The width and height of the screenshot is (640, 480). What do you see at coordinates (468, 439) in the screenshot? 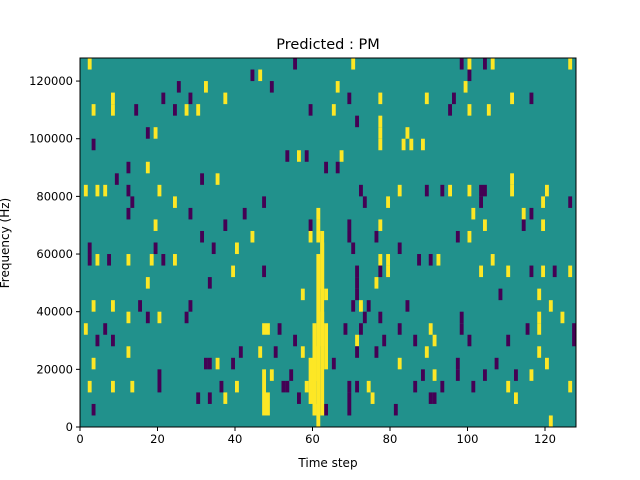
I see `x-tick-label: 100` at bounding box center [468, 439].